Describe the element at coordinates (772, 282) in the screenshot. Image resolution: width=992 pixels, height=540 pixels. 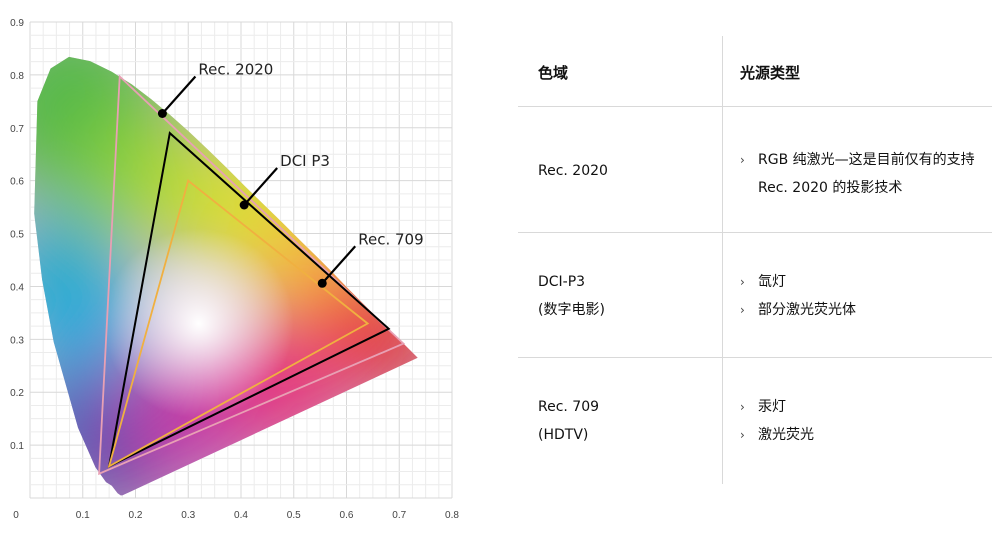
I see `light-source-text: 氙灯` at that location.